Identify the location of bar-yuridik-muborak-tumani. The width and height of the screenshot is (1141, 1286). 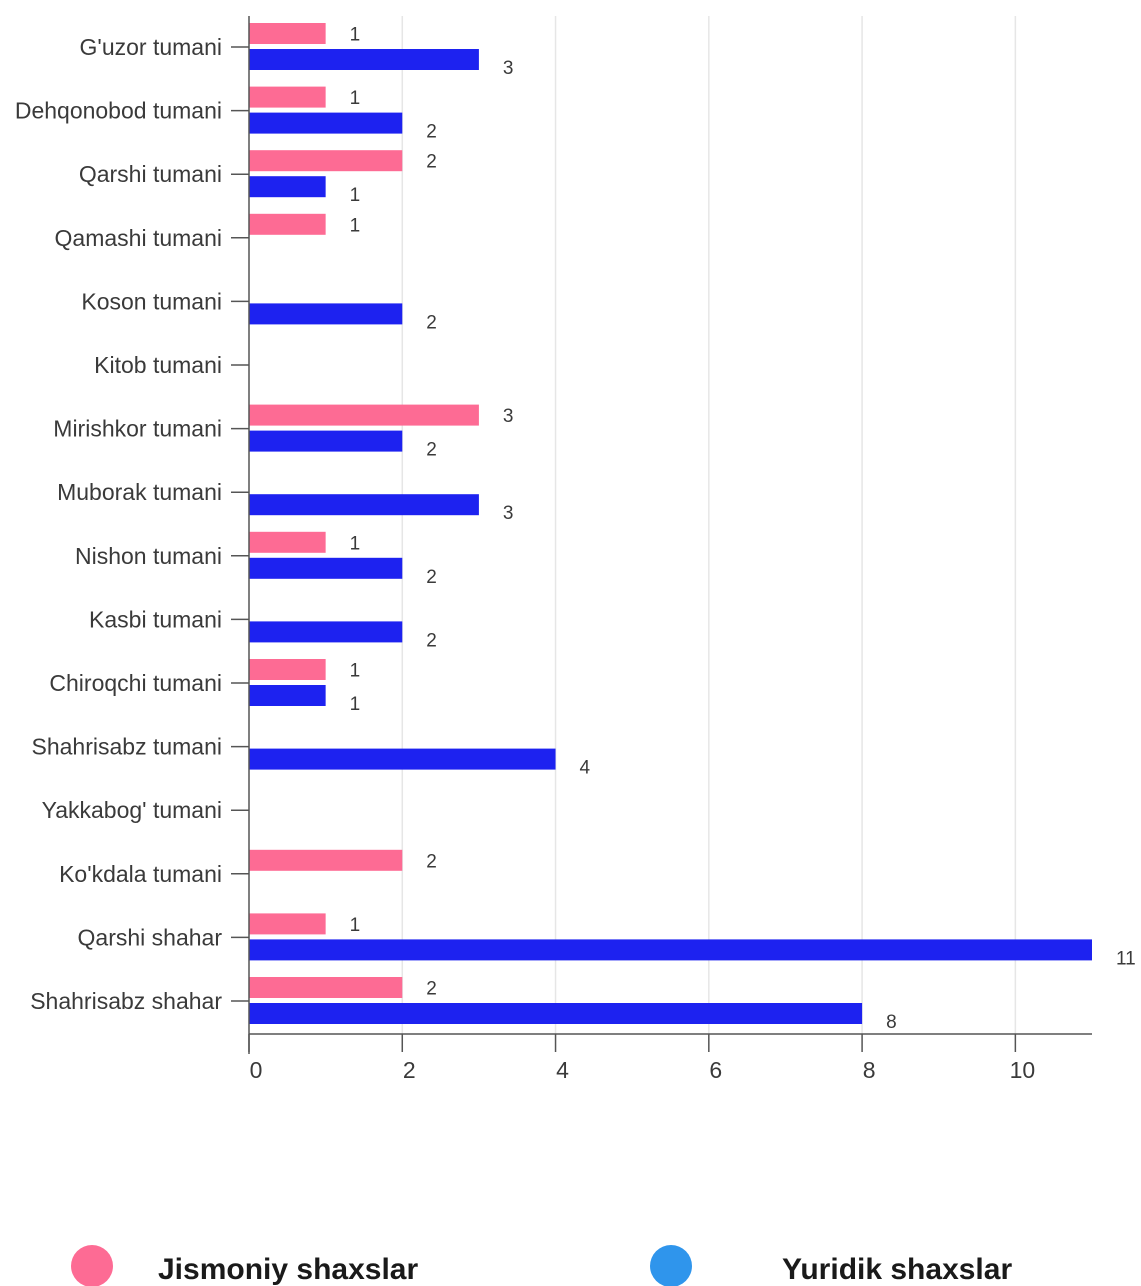
(364, 505).